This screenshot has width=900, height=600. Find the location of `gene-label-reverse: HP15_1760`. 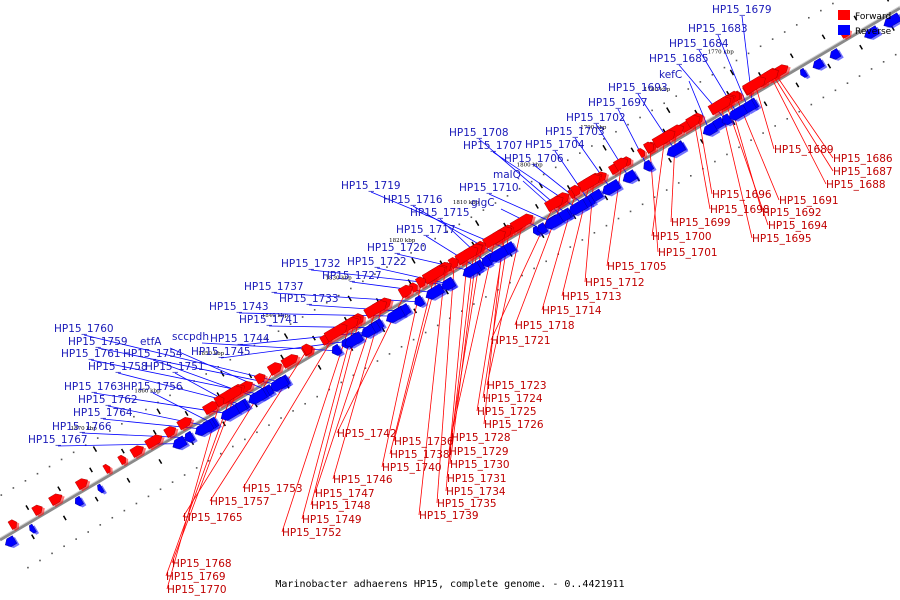

gene-label-reverse: HP15_1760 is located at coordinates (84, 329).